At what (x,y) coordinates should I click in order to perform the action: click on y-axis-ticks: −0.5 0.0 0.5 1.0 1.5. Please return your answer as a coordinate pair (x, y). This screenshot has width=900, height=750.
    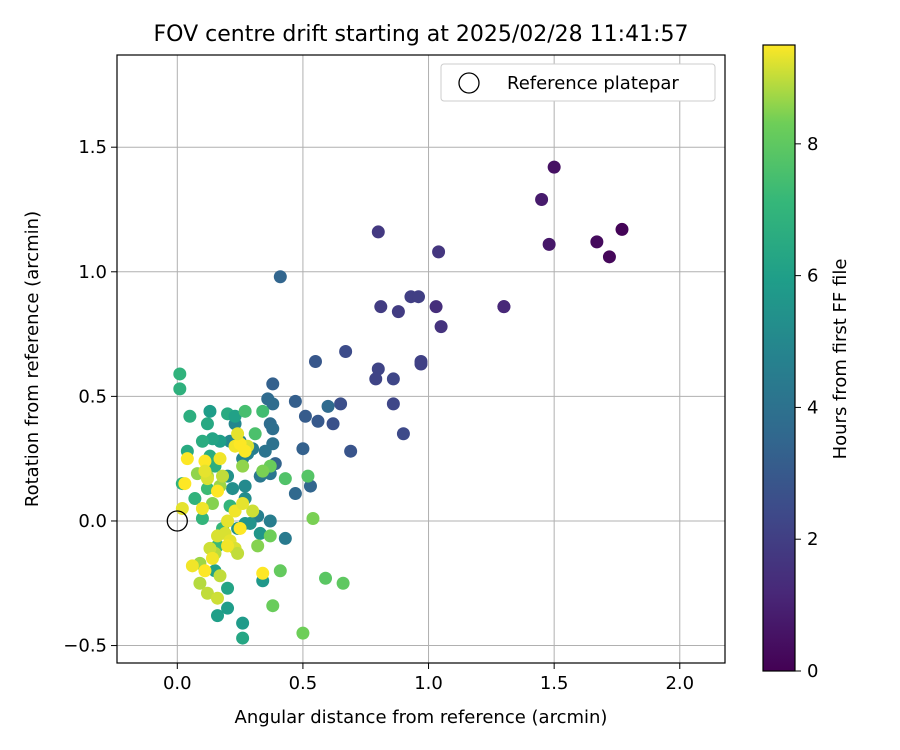
    Looking at the image, I should click on (90, 397).